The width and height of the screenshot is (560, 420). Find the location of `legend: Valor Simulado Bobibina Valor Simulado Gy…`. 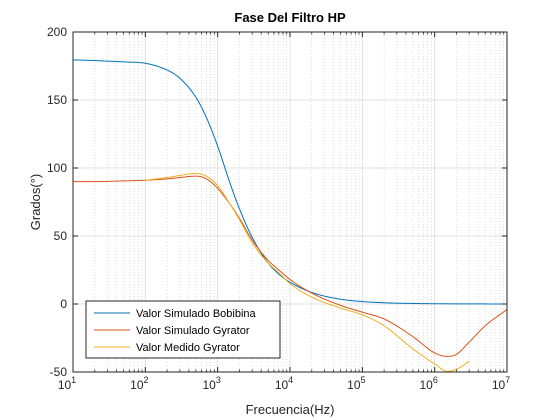

legend: Valor Simulado Bobibina Valor Simulado Gy… is located at coordinates (183, 329).